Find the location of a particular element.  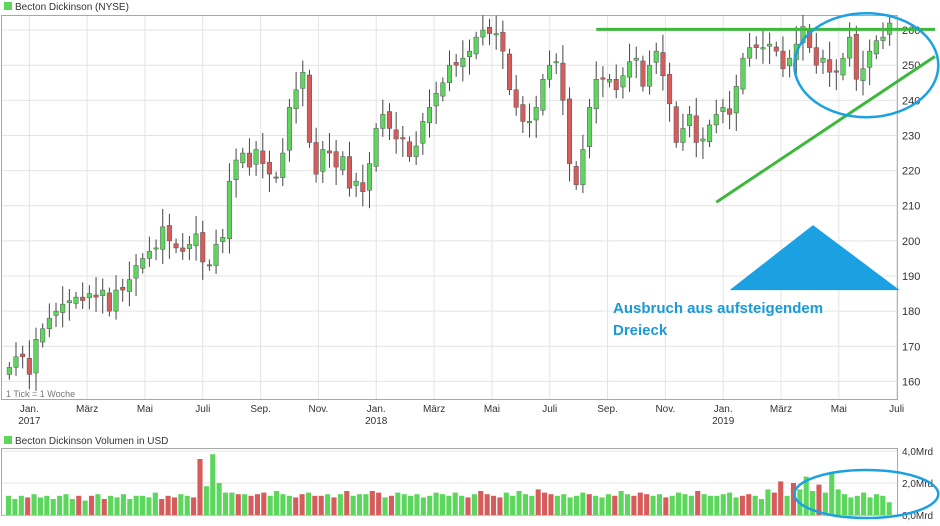

price-y-tick-label: 180 is located at coordinates (911, 312).